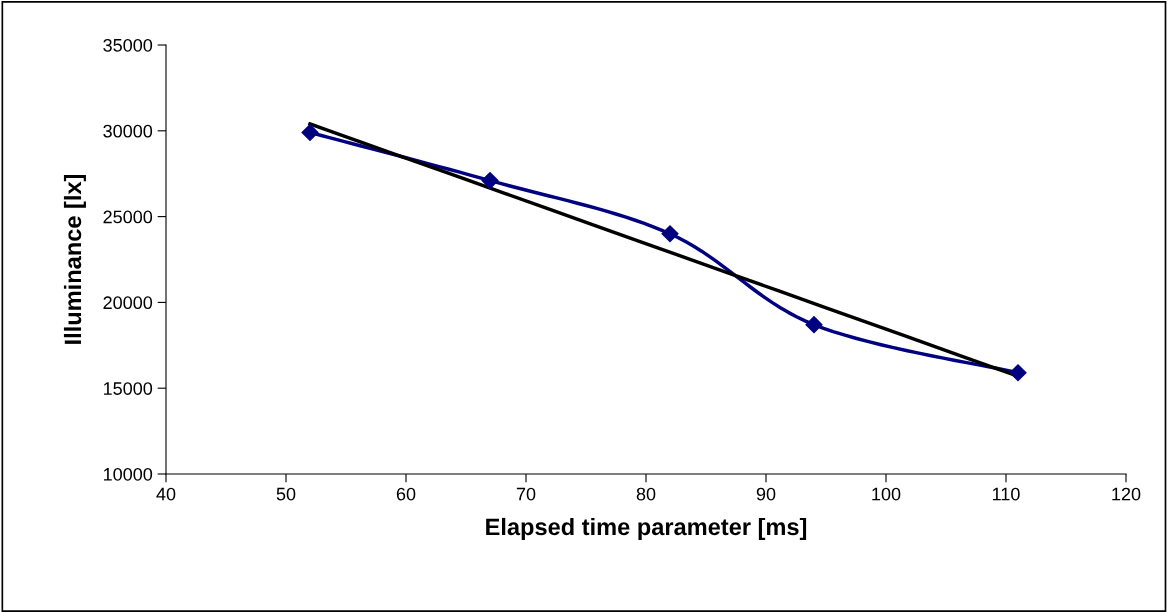  Describe the element at coordinates (526, 494) in the screenshot. I see `x-tick-label: 70` at that location.